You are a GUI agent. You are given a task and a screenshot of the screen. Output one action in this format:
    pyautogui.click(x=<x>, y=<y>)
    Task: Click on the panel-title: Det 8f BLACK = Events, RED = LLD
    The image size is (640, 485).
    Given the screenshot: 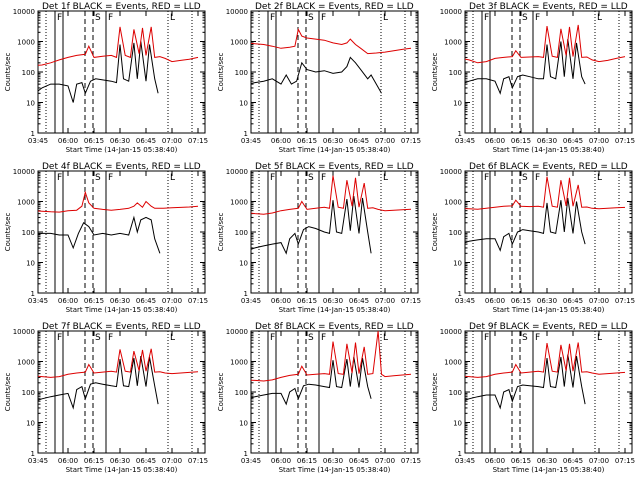 What is the action you would take?
    pyautogui.click(x=334, y=327)
    